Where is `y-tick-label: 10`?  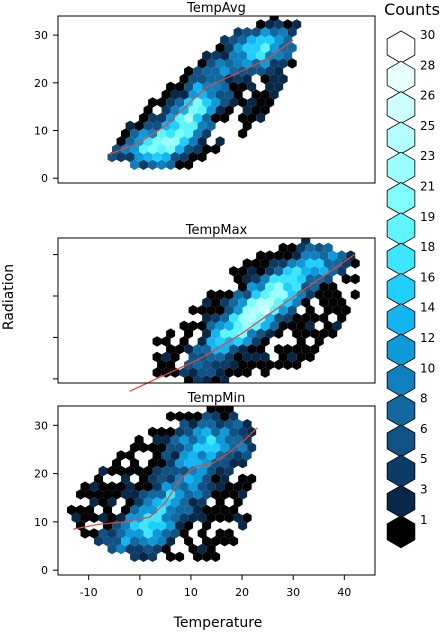 y-tick-label: 10 is located at coordinates (41, 522).